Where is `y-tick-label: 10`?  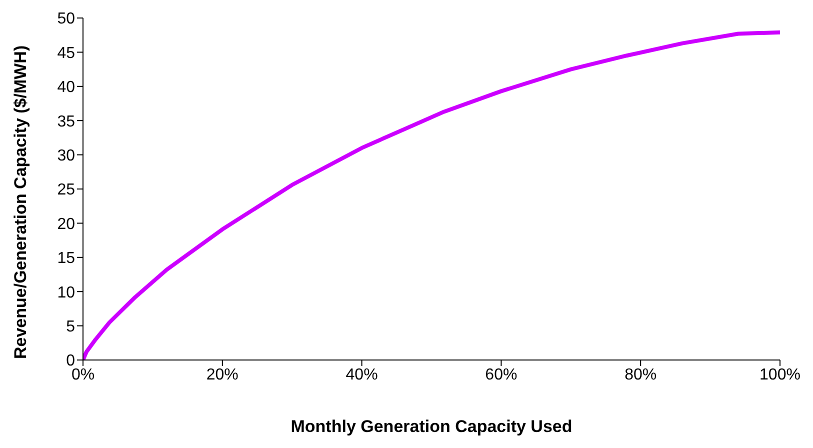 y-tick-label: 10 is located at coordinates (66, 293).